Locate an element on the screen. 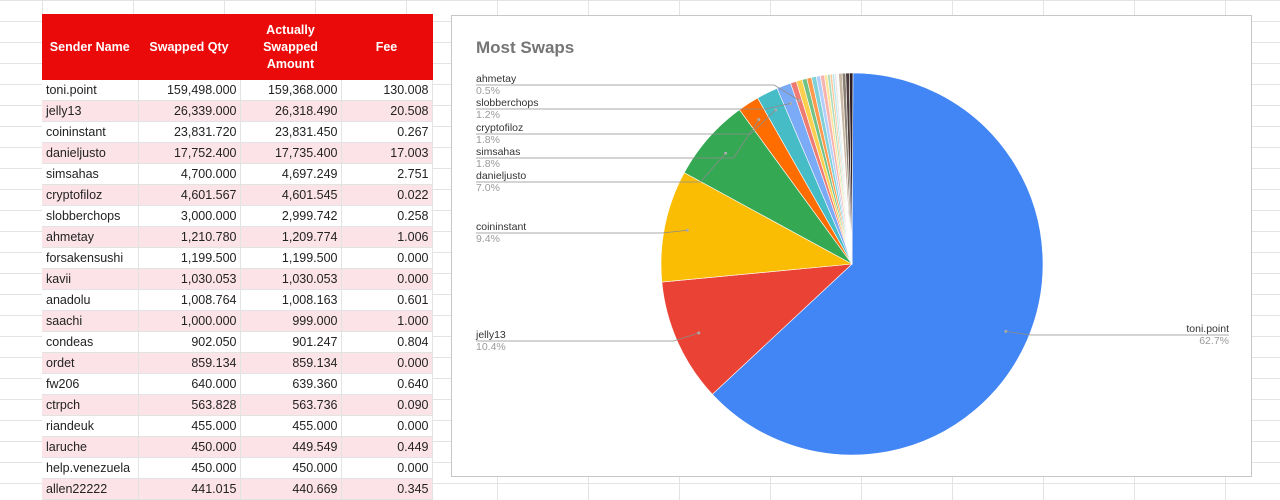  sender-name-cell: simsahas is located at coordinates (90, 174).